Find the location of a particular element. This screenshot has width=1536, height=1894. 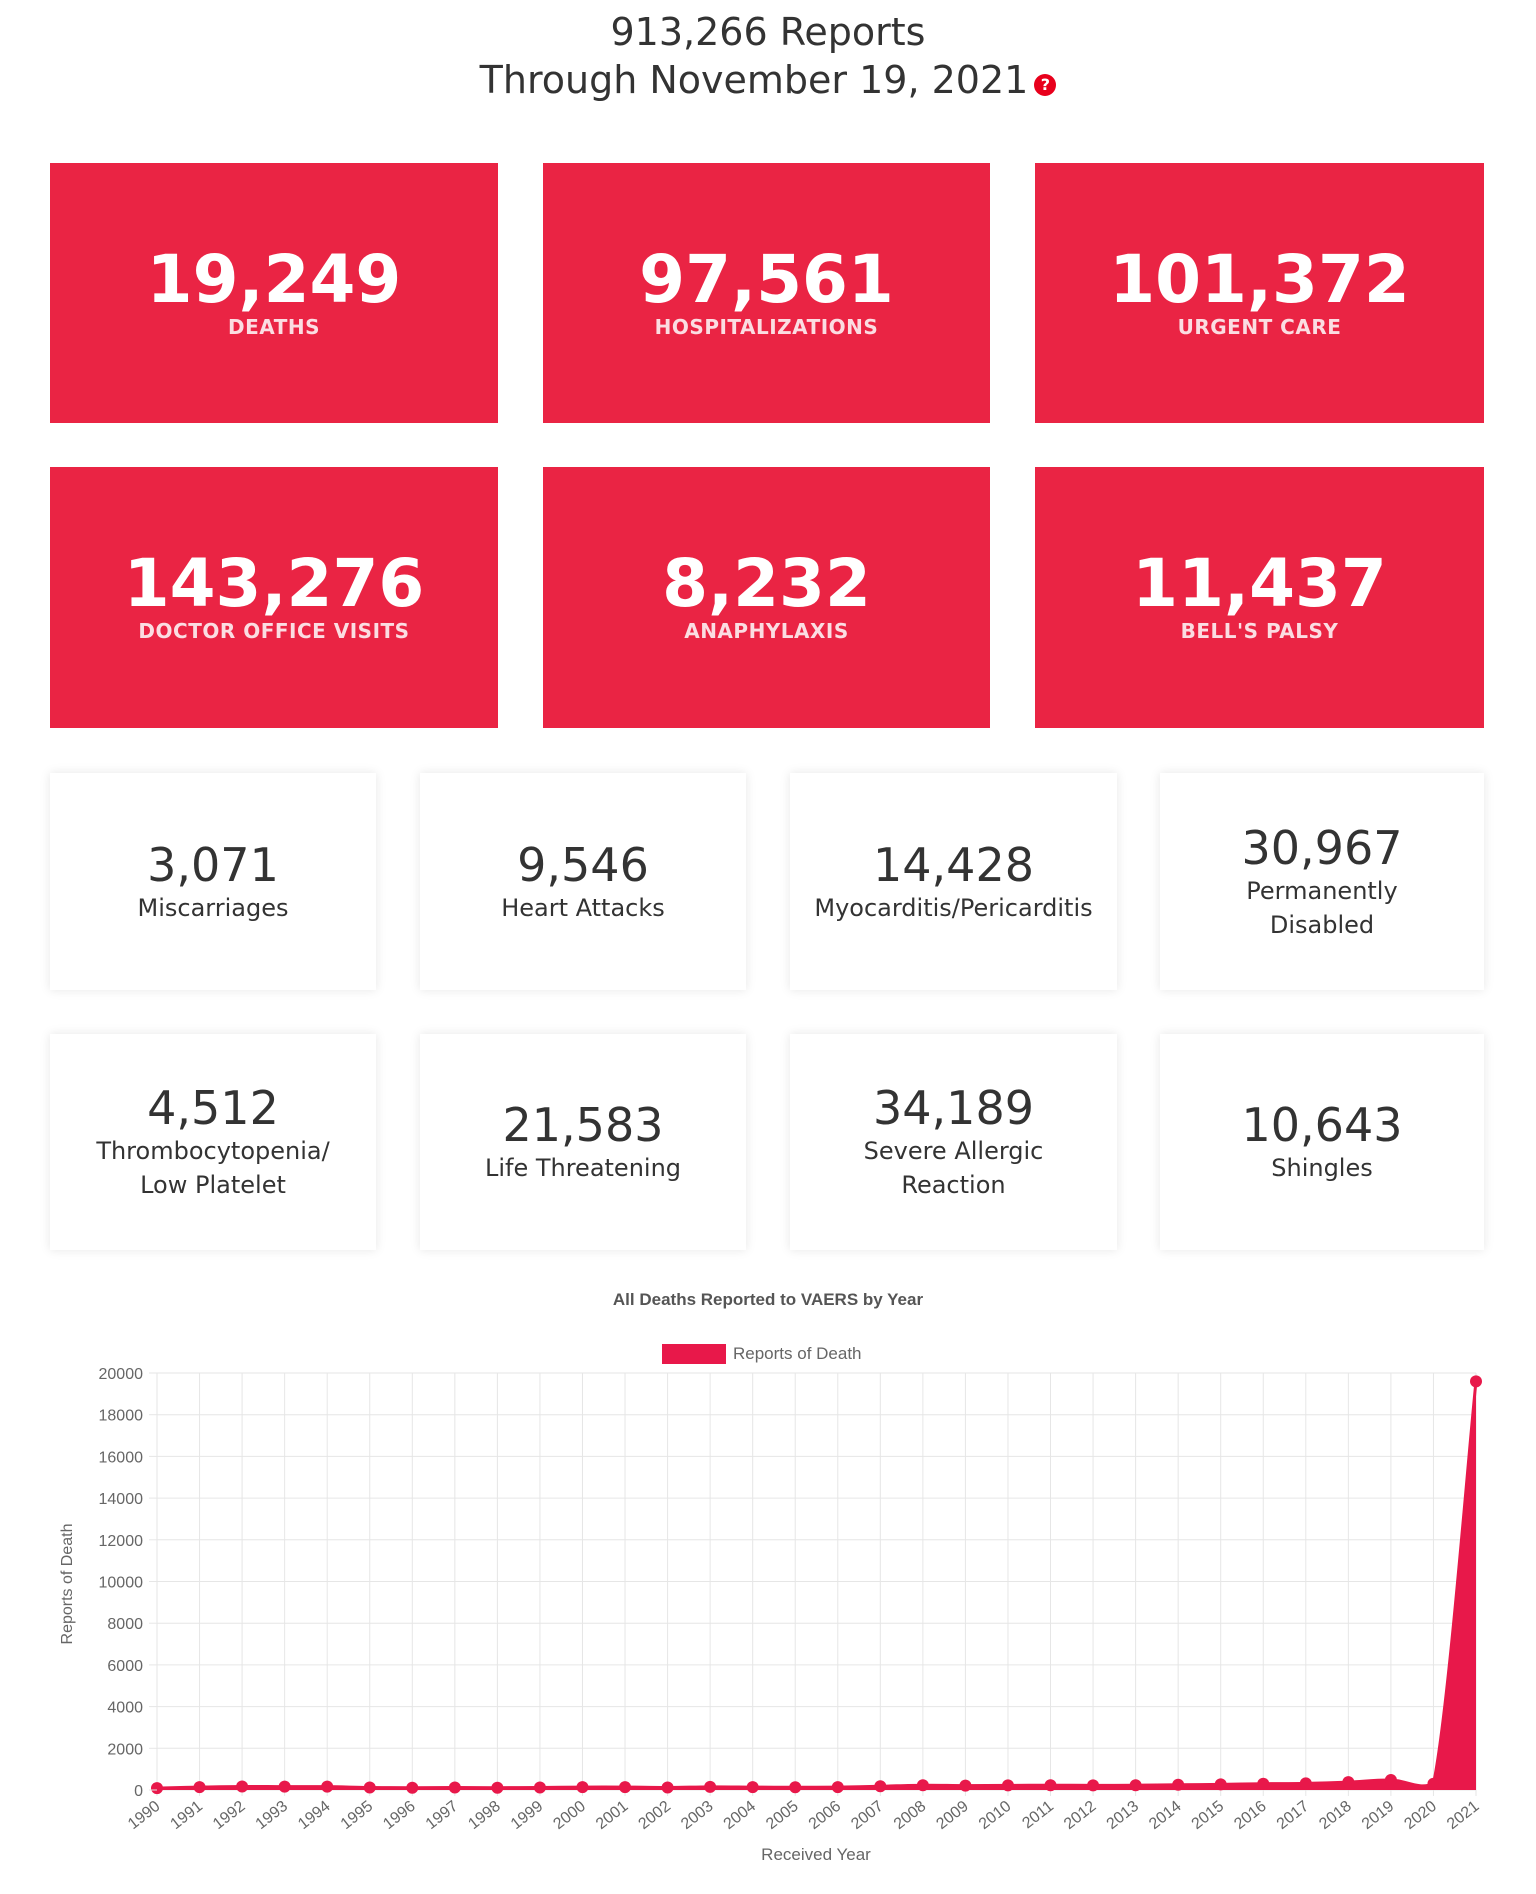

through-date-line: Through November 19, 2021? is located at coordinates (768, 80).